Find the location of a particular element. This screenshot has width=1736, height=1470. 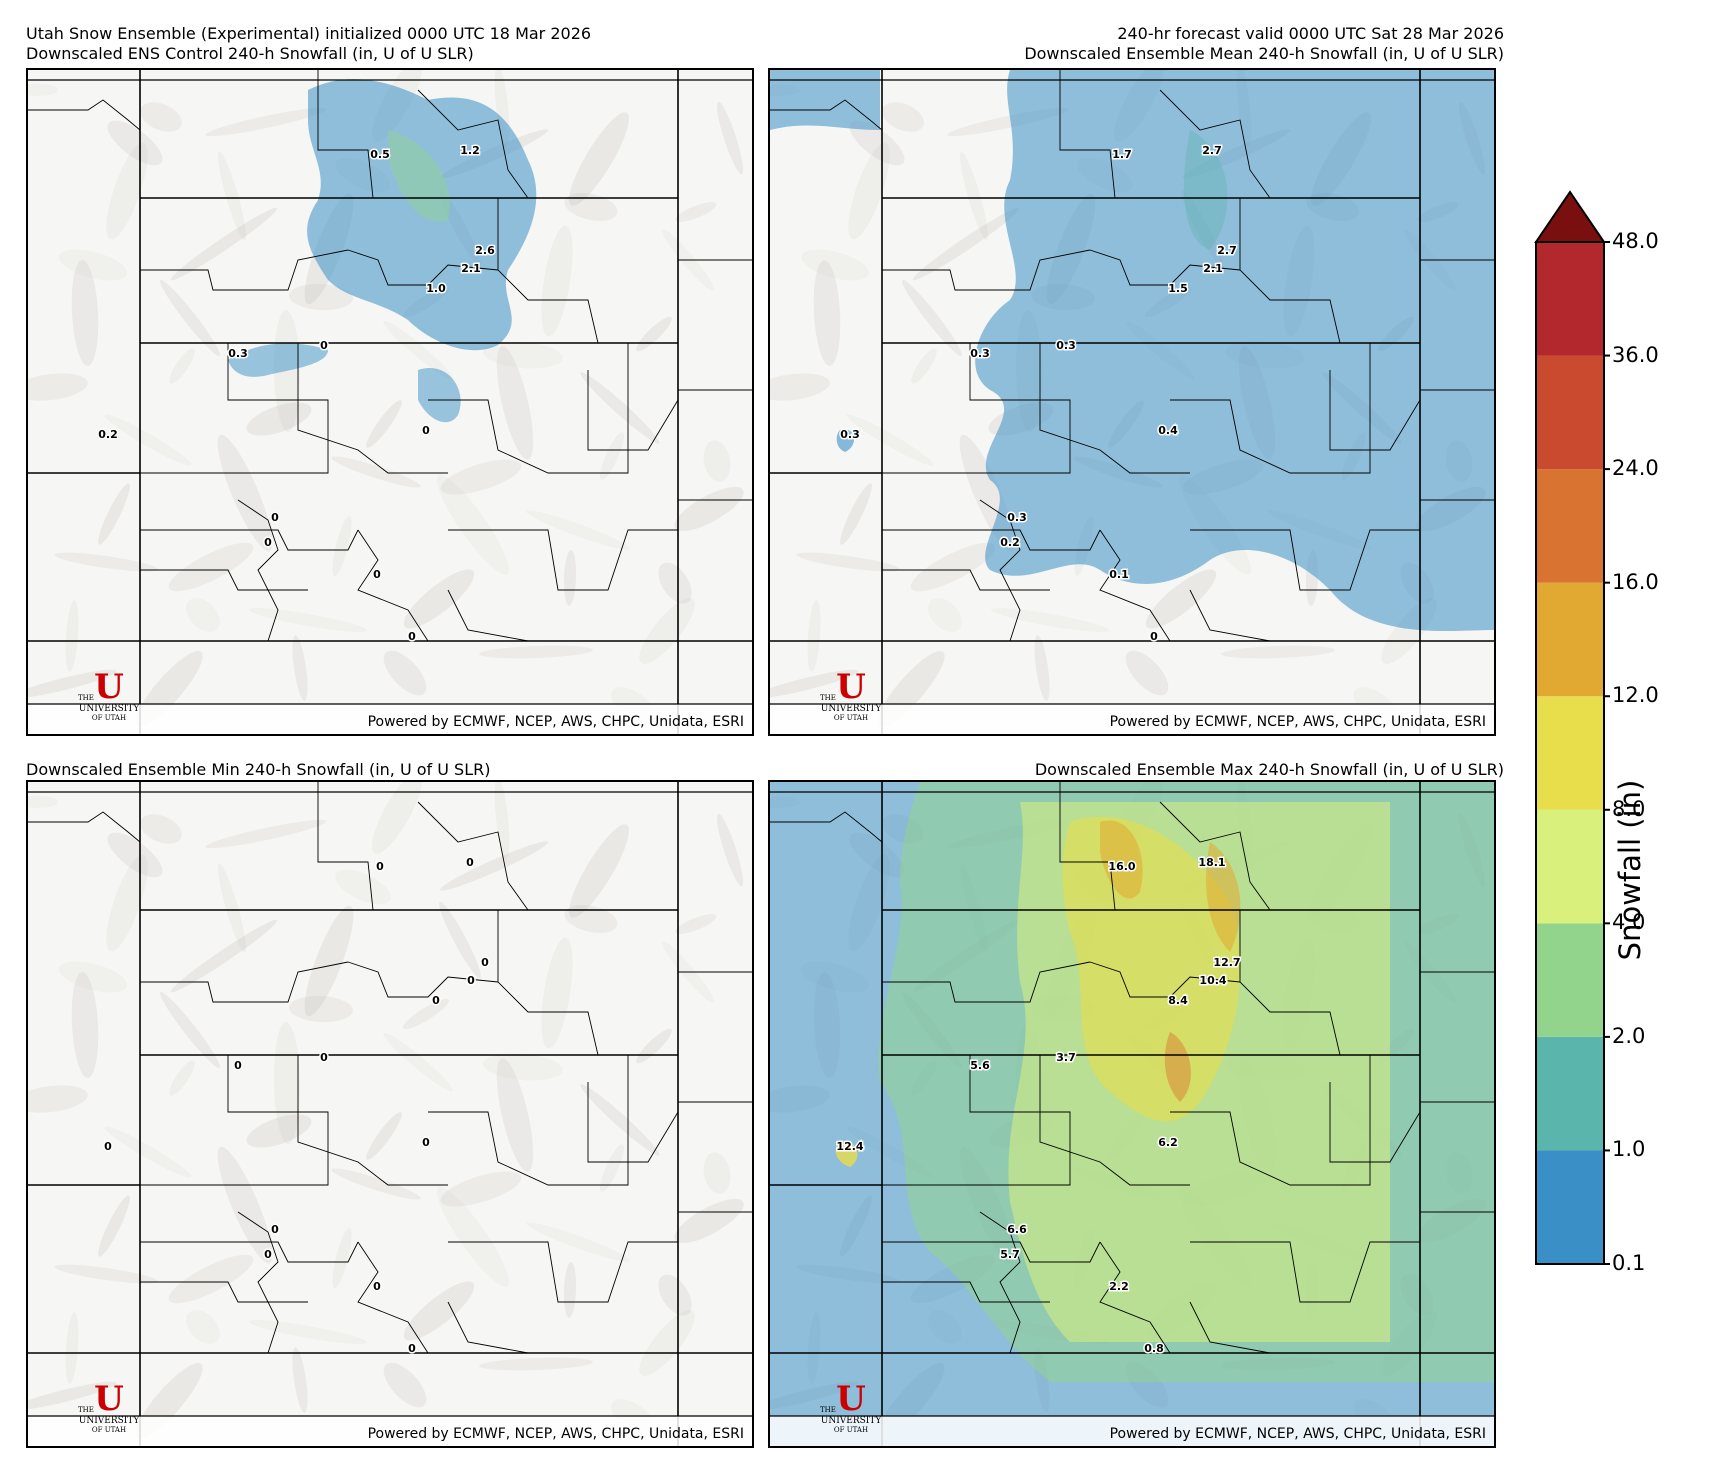

university-logo: THE U UNIVERSITY OF UTAH is located at coordinates (851, 1408).